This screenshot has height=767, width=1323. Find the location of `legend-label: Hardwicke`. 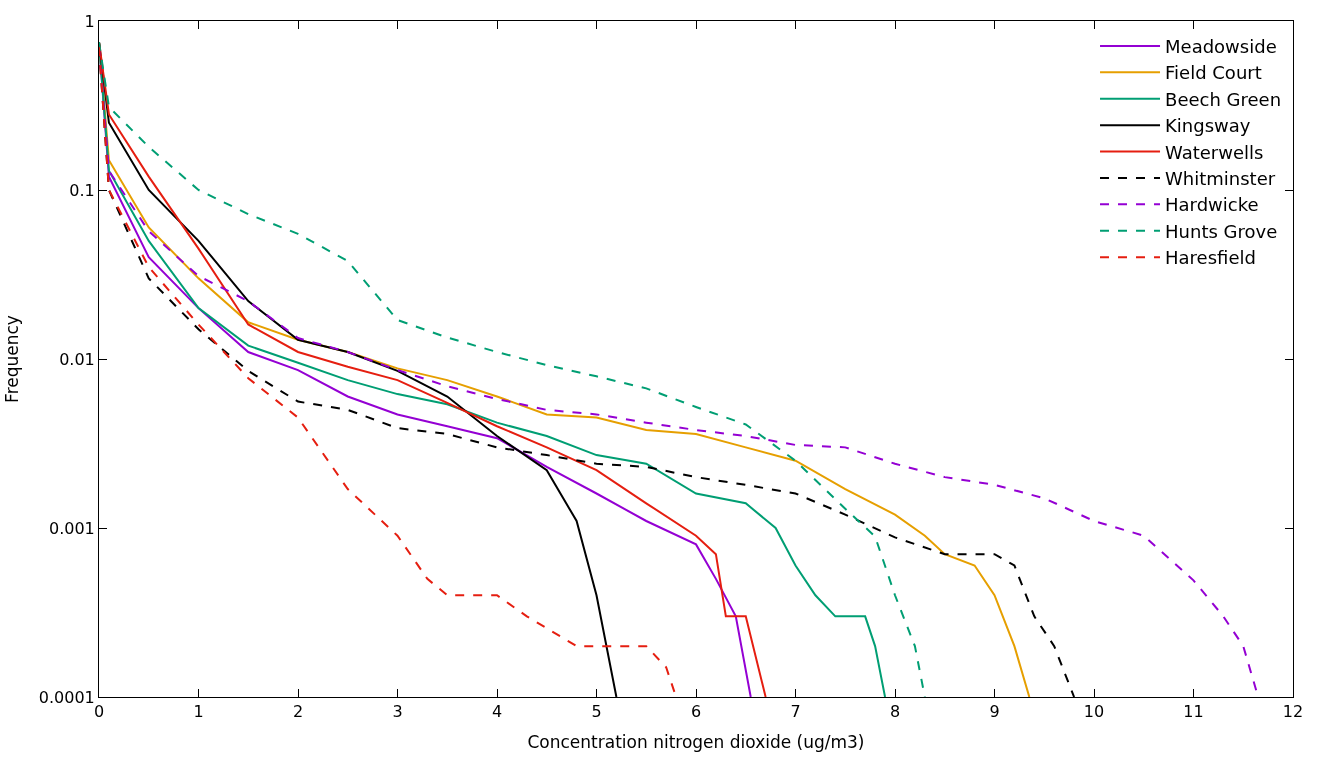

legend-label: Hardwicke is located at coordinates (1212, 205).